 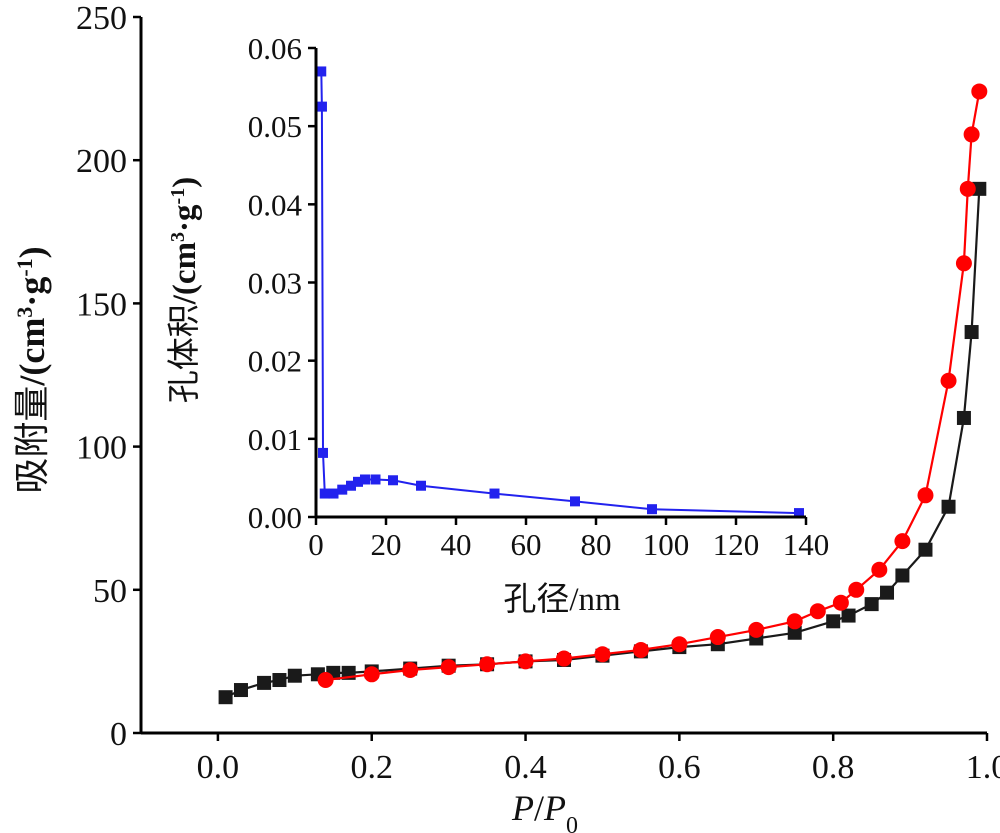 What do you see at coordinates (101, 304) in the screenshot?
I see `main-y-tick-label: 150` at bounding box center [101, 304].